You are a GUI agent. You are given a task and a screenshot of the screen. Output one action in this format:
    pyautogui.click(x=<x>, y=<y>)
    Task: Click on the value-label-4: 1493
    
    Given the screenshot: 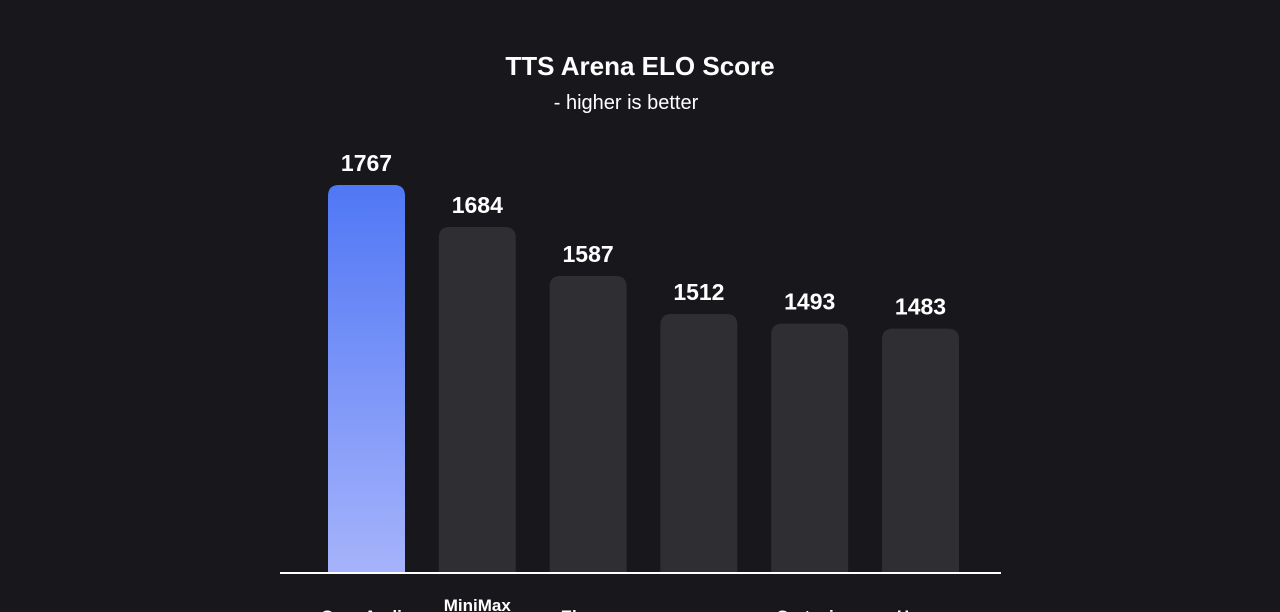 What is the action you would take?
    pyautogui.click(x=809, y=302)
    